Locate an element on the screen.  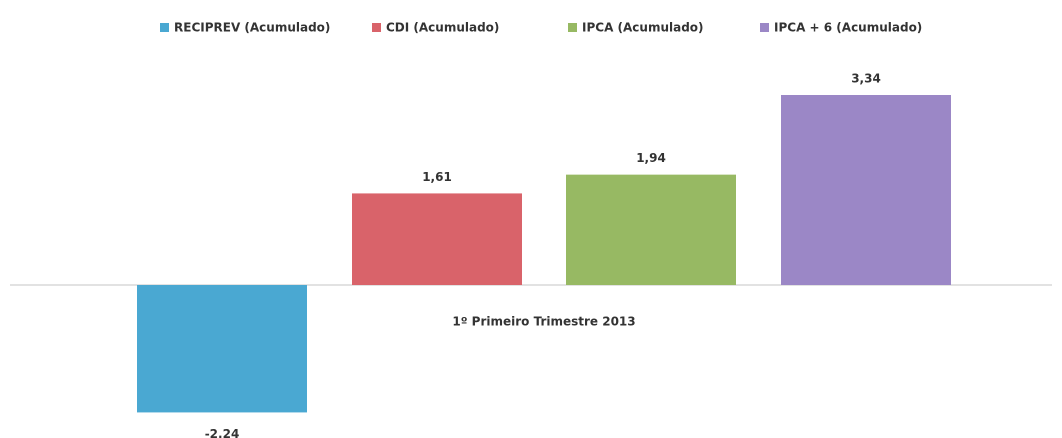
legend-label: RECIPREV (Acumulado) is located at coordinates (252, 28).